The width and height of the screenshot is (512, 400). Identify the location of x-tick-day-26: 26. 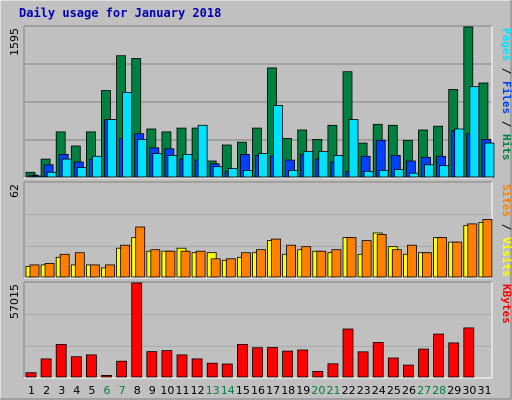
(409, 390).